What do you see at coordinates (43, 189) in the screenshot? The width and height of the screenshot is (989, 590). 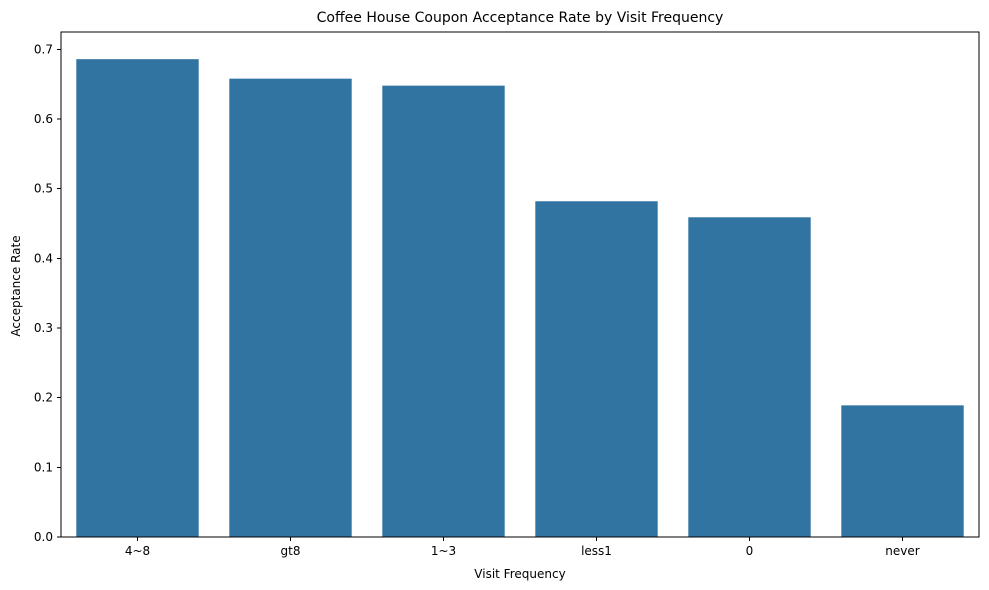 I see `y-tick-label-5: 0.5` at bounding box center [43, 189].